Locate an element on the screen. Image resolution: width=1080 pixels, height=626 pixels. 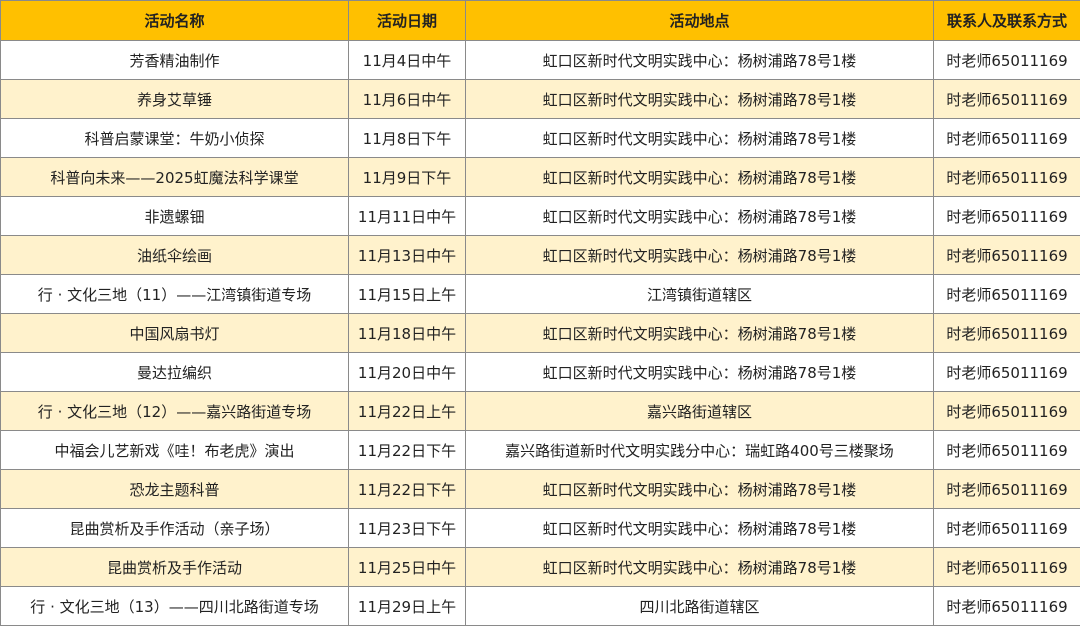
cell-activity-date: 11月25日中午 is located at coordinates (407, 567).